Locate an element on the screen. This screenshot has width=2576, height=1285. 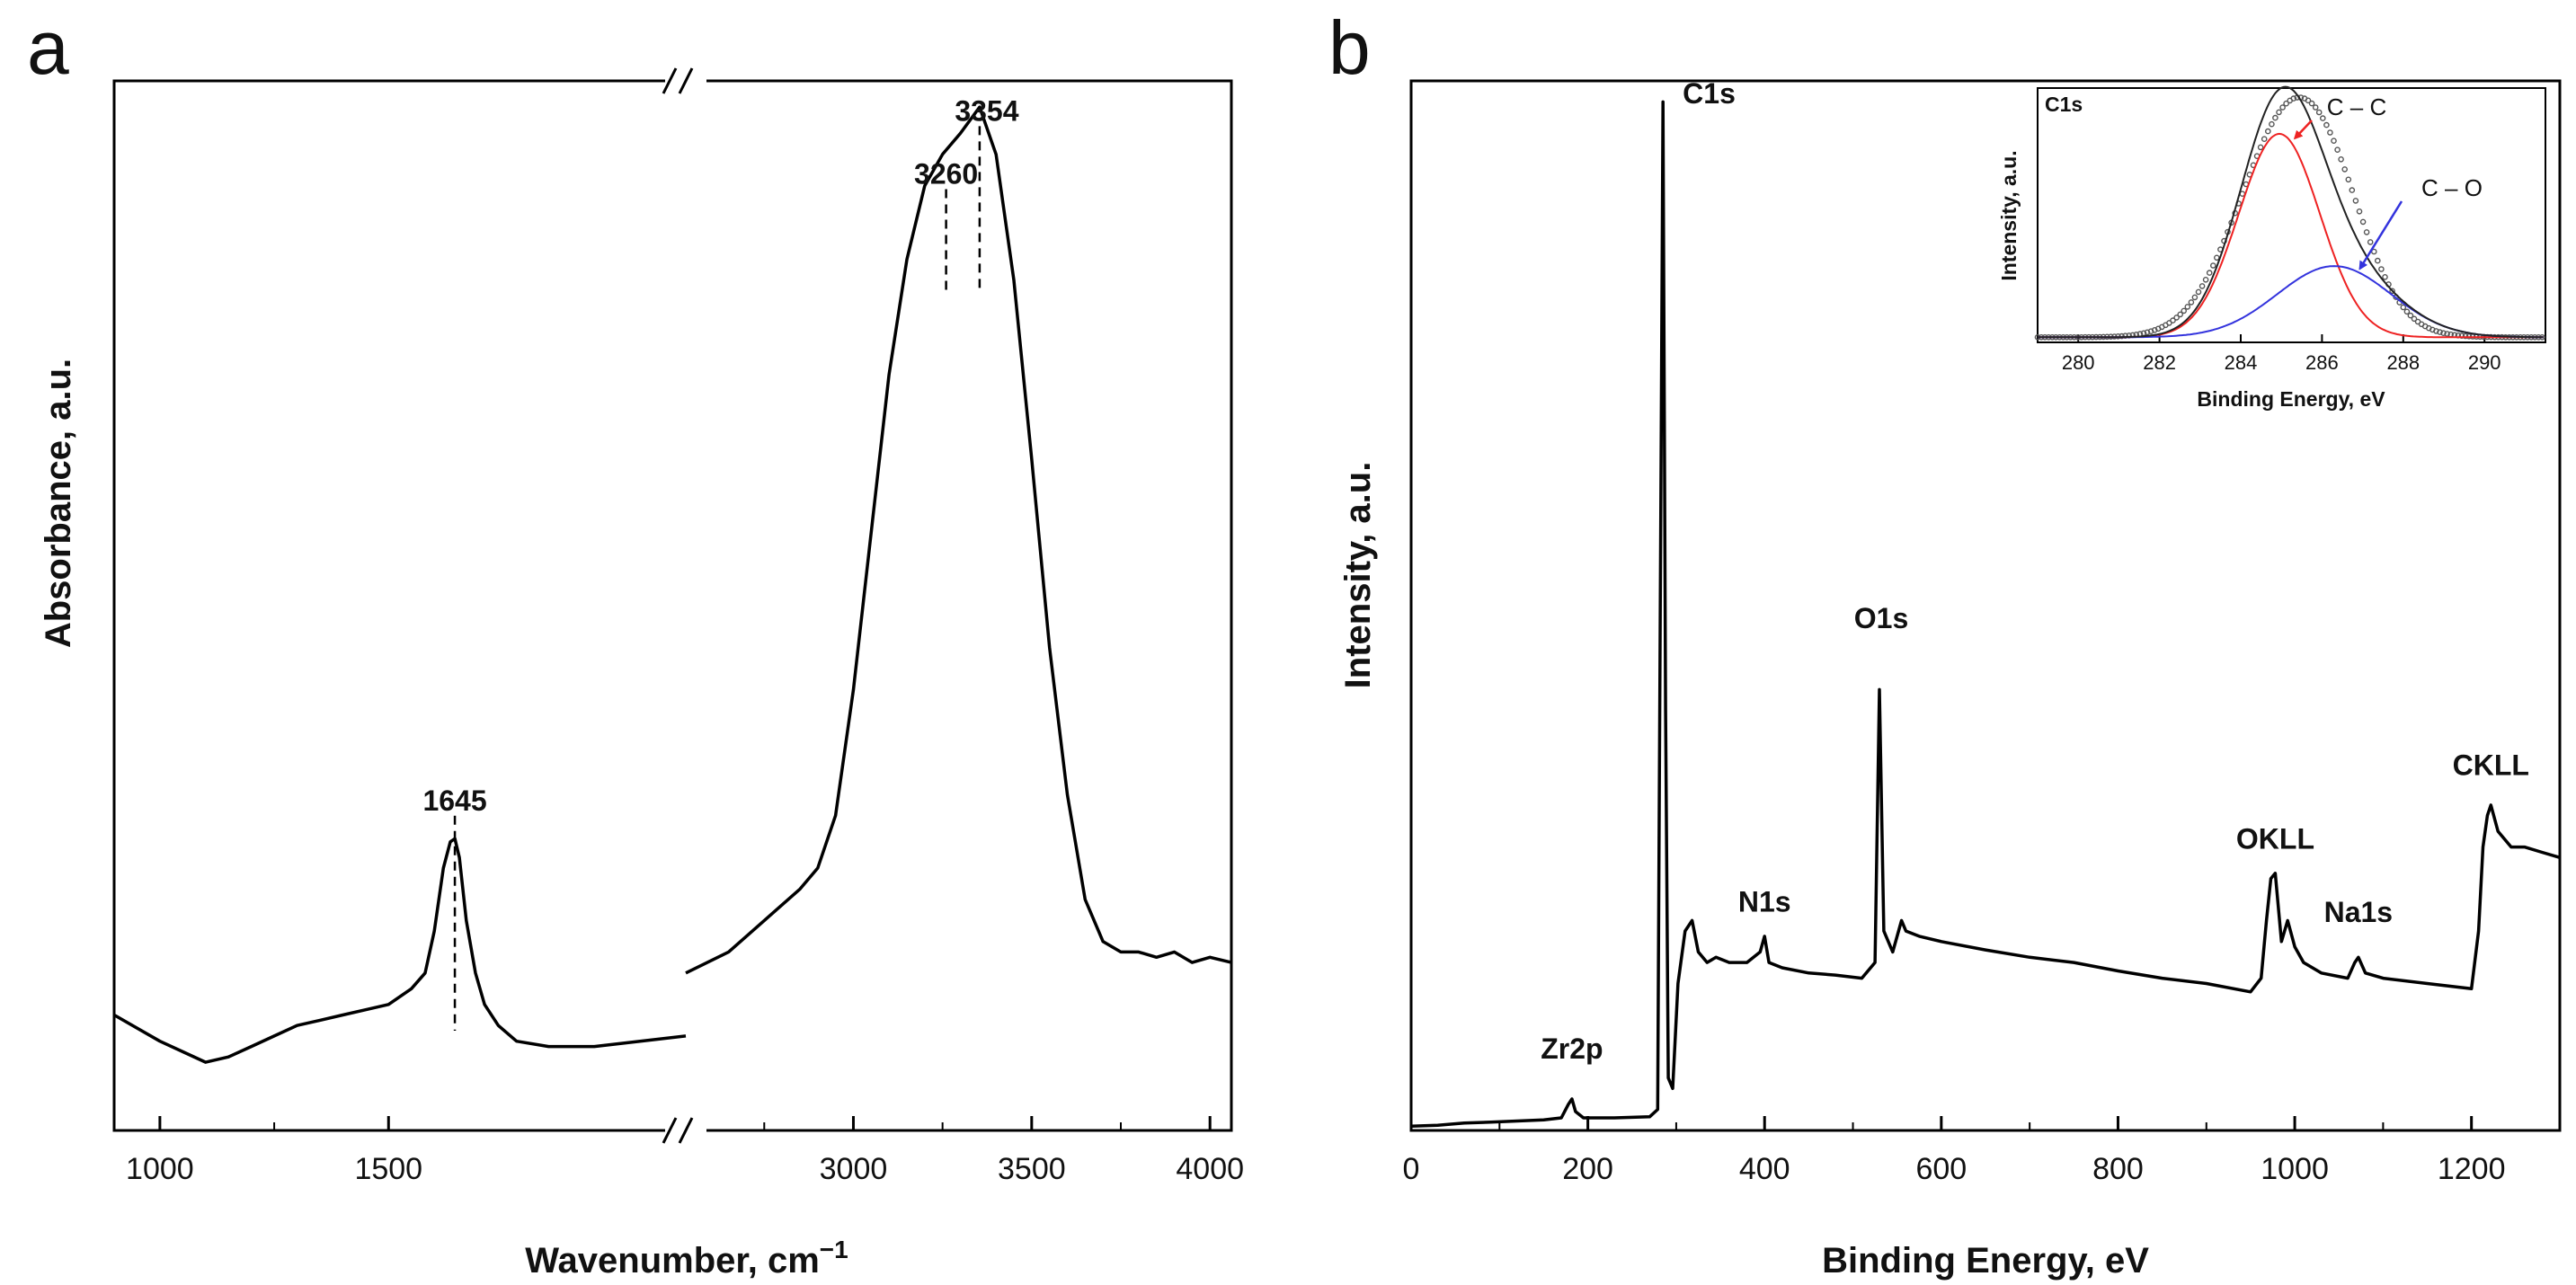
x-axis-title-a: Wavenumber, cm−1 is located at coordinates (686, 1258).